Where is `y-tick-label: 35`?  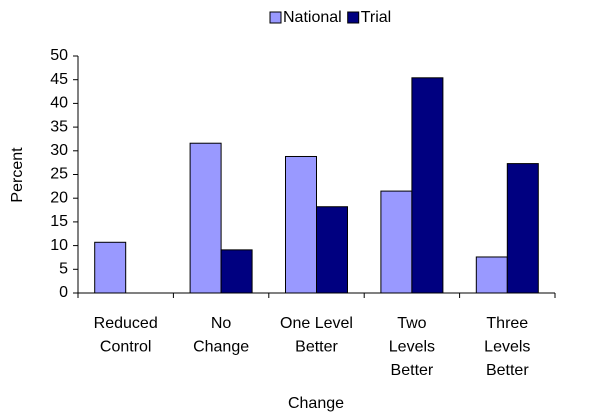 y-tick-label: 35 is located at coordinates (59, 126).